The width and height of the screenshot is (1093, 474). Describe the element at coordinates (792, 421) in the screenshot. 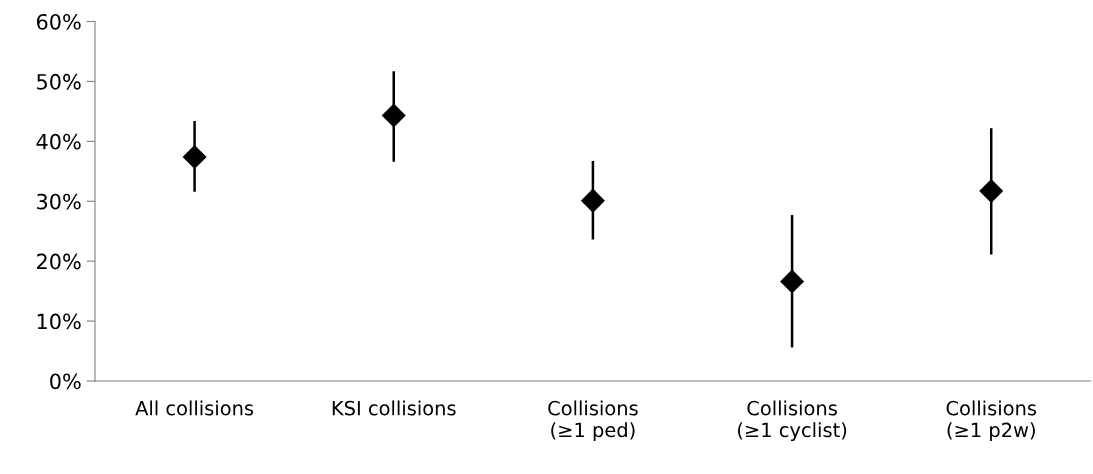

I see `x-tick-label: Collisions (≥1 cyclist)` at that location.